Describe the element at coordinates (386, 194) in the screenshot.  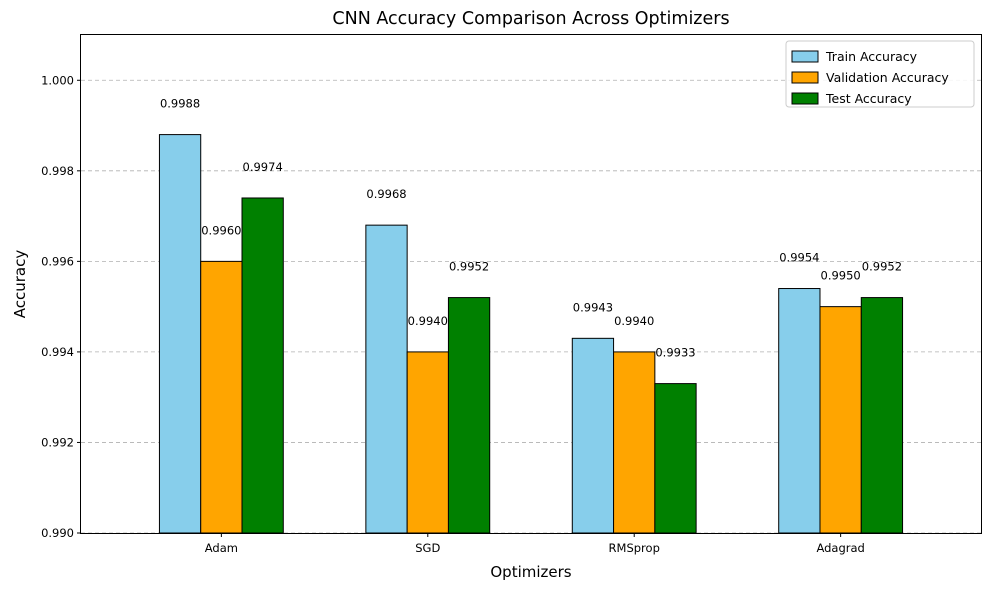
I see `data-label: 0.9968` at that location.